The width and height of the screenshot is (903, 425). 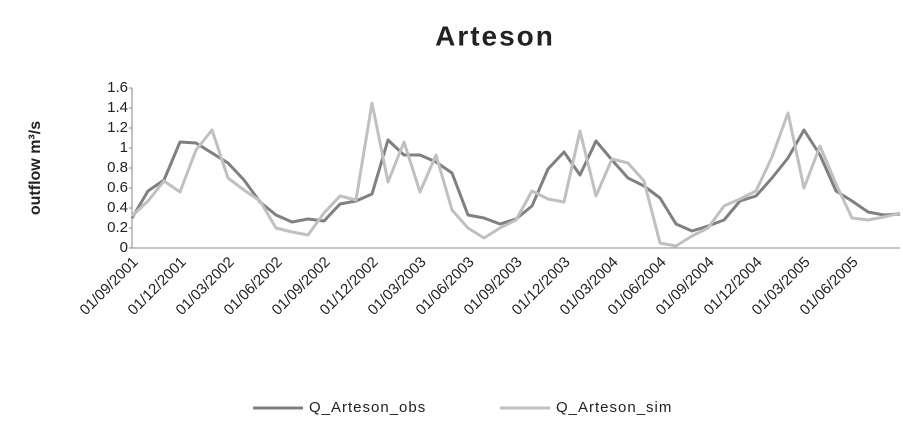 I want to click on y-axis-title: outflow m³/s, so click(x=35, y=168).